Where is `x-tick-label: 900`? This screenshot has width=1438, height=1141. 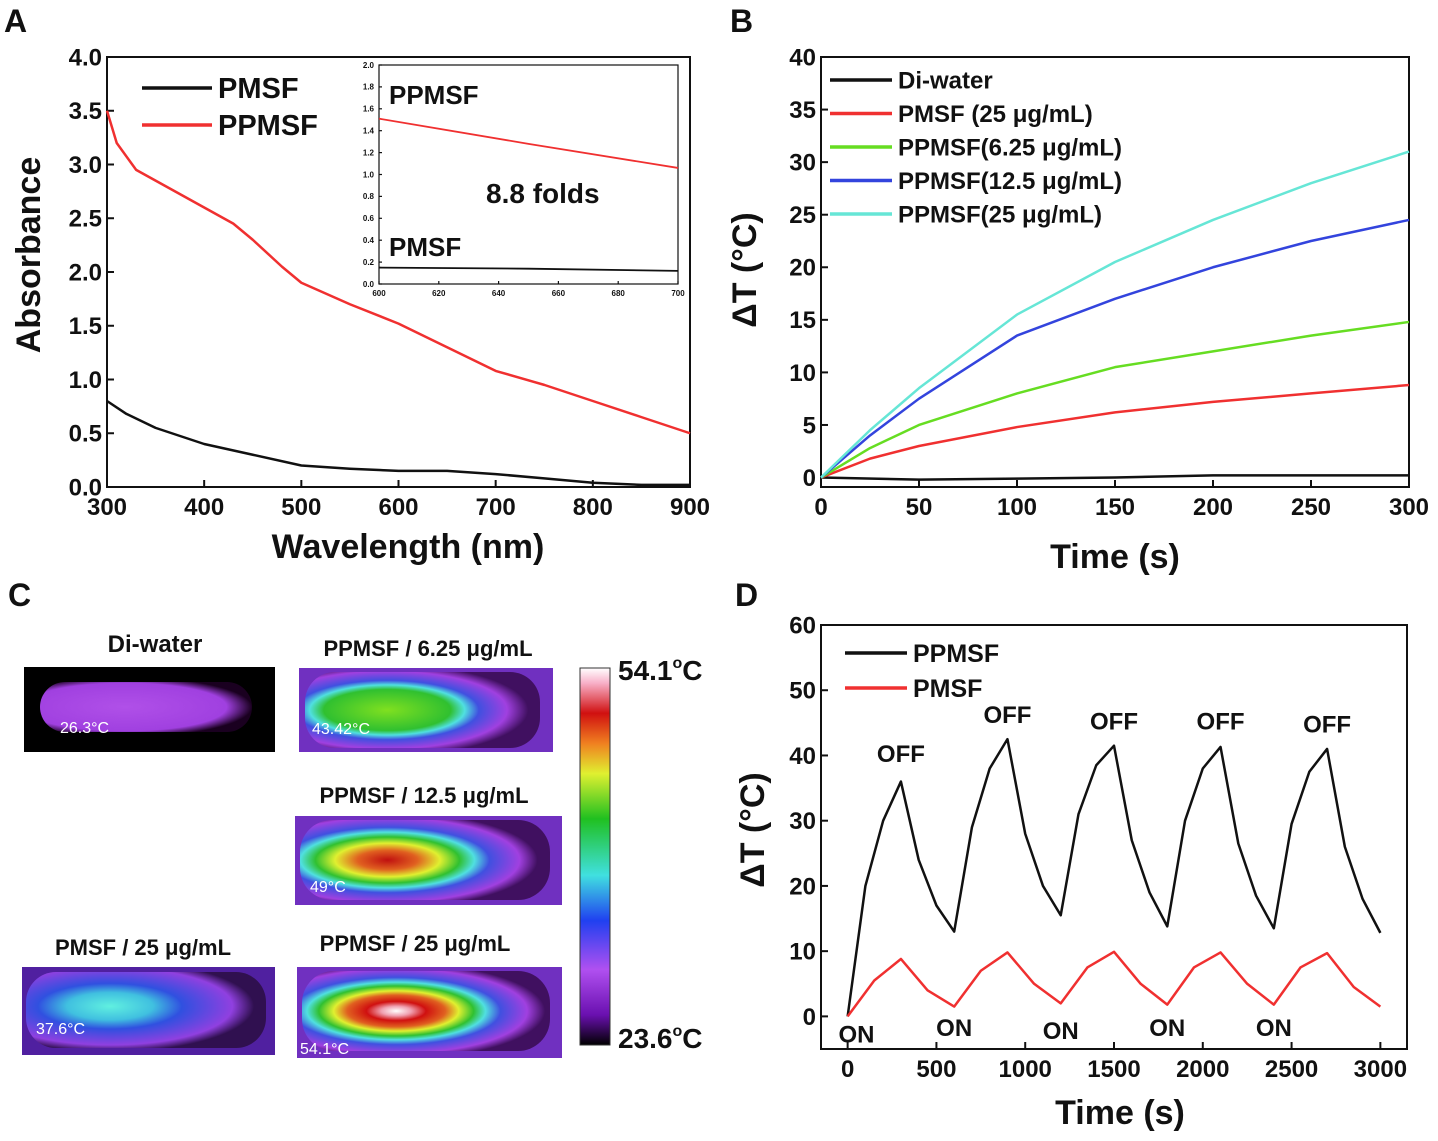
x-tick-label: 900 is located at coordinates (690, 507).